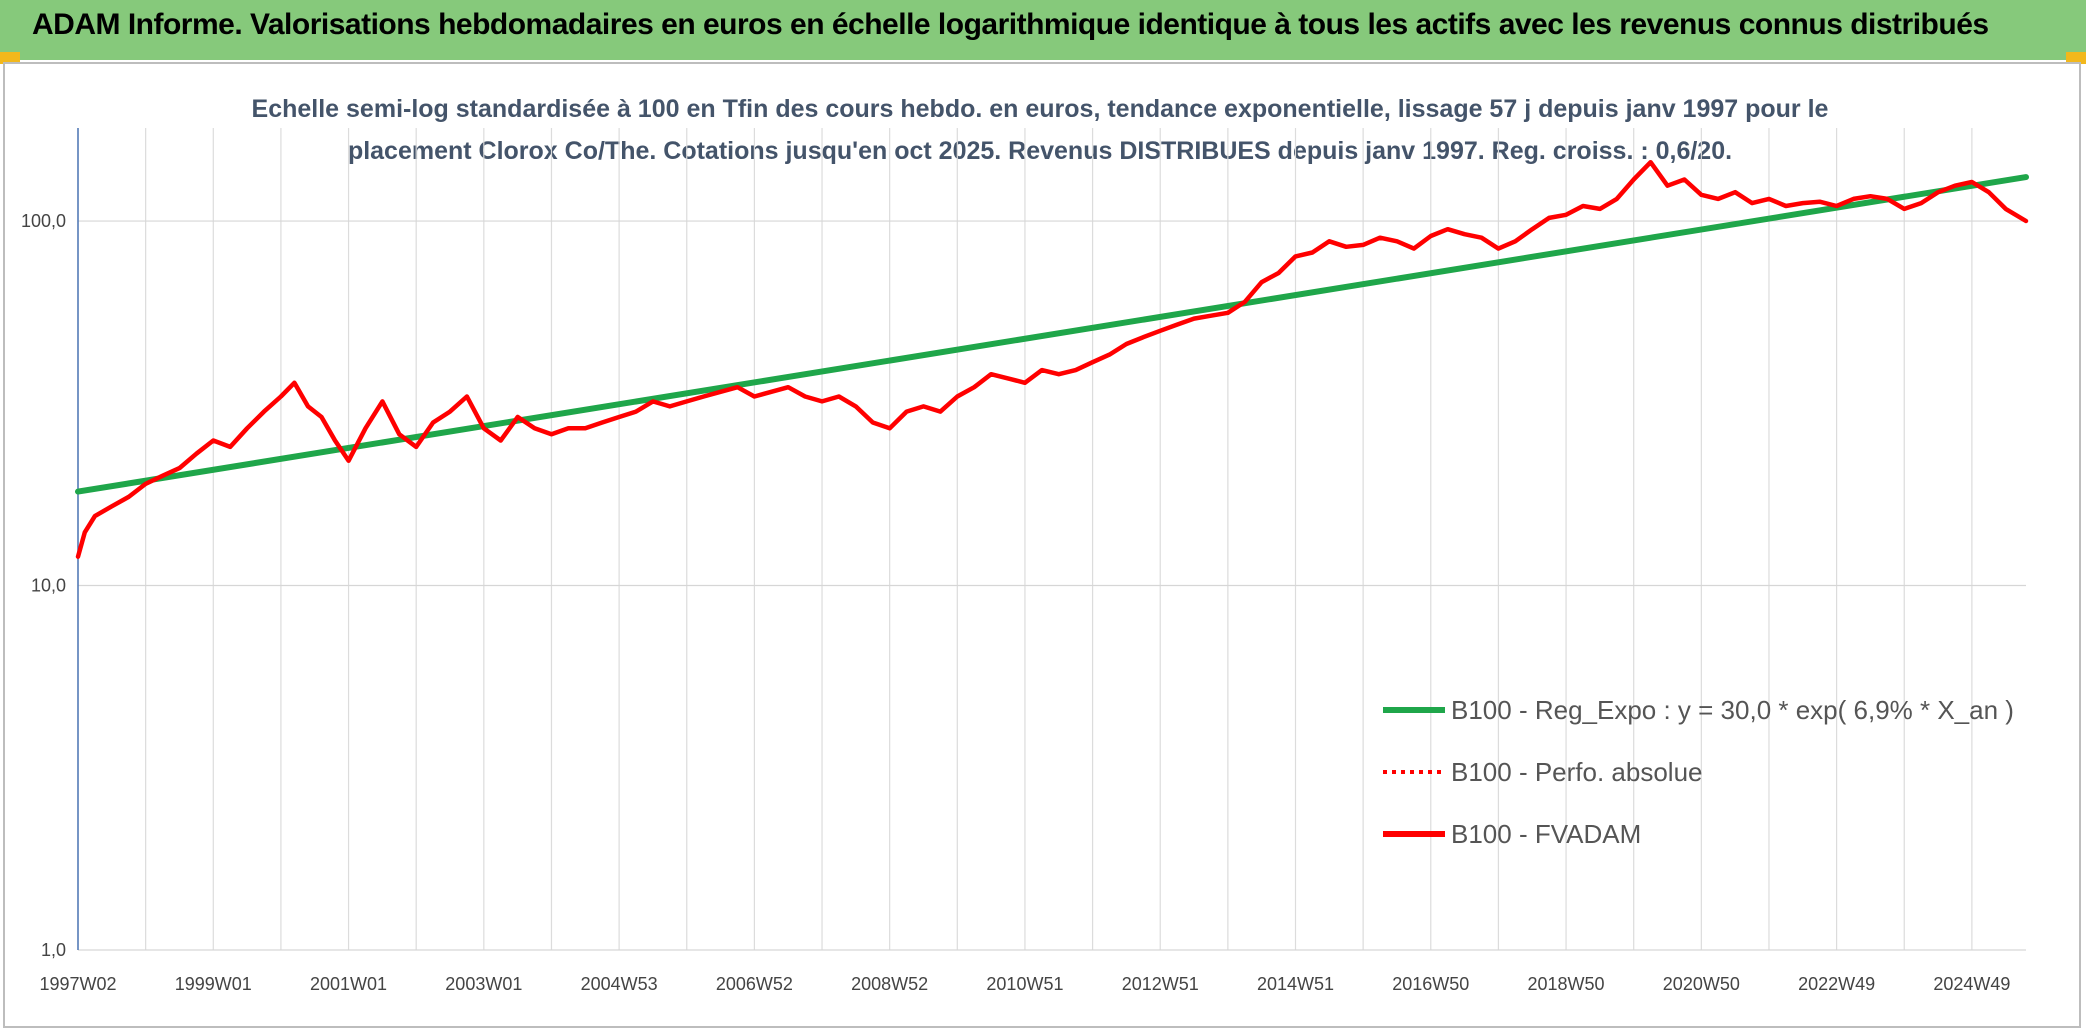 The width and height of the screenshot is (2086, 1033). What do you see at coordinates (213, 984) in the screenshot?
I see `x-tick-label: 1999W01` at bounding box center [213, 984].